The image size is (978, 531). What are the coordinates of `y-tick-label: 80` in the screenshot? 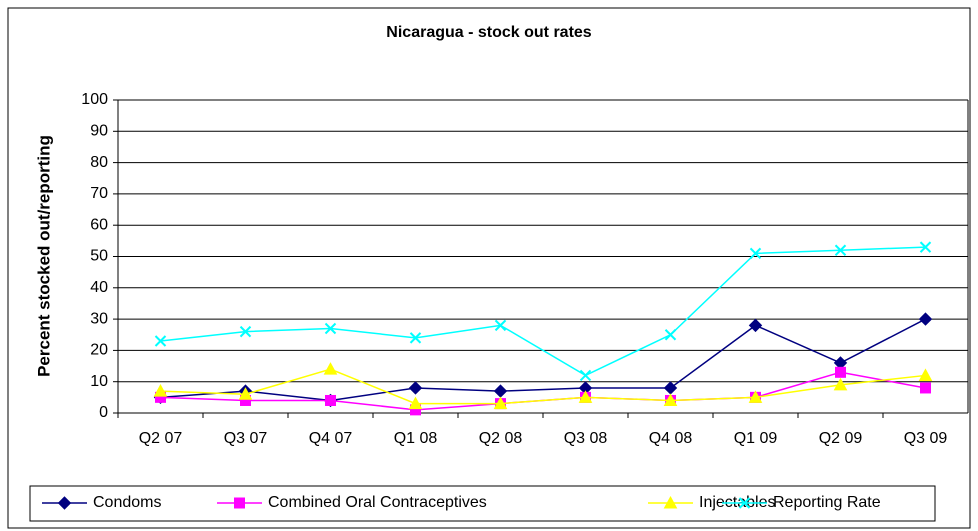 It's located at (99, 162).